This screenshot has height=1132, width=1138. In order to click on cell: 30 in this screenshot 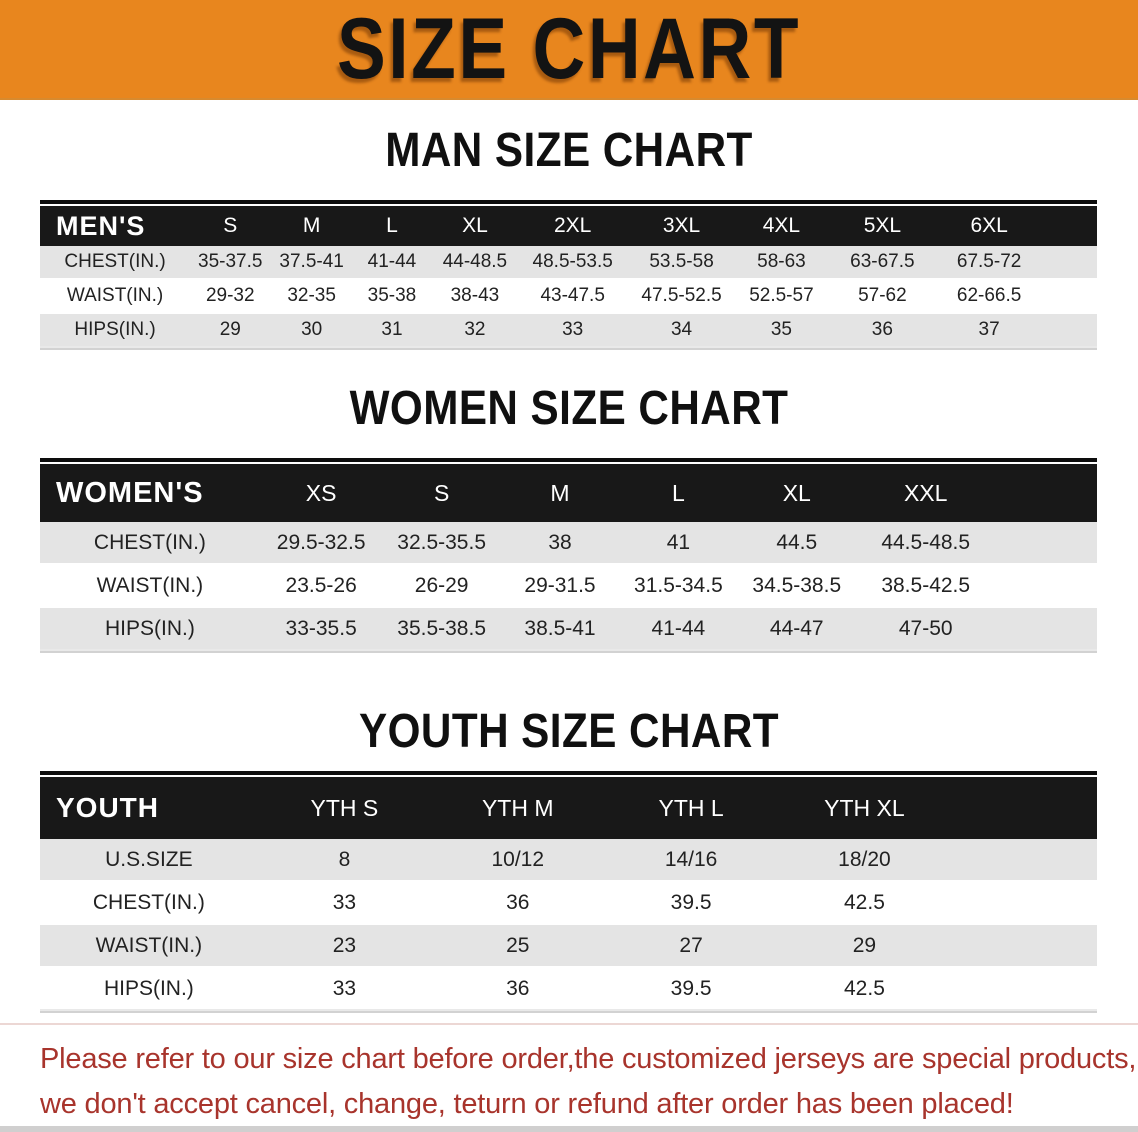, I will do `click(311, 331)`.